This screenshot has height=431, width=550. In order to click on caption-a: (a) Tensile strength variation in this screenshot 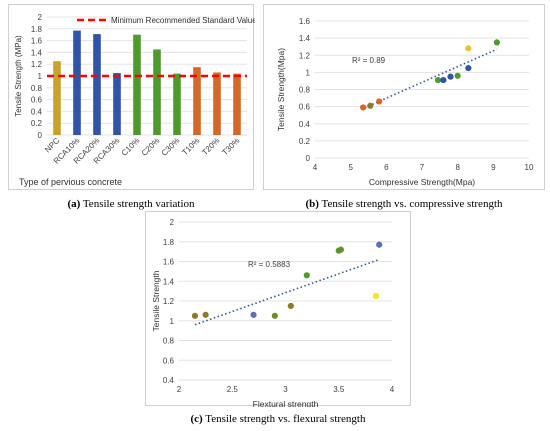, I will do `click(131, 204)`.